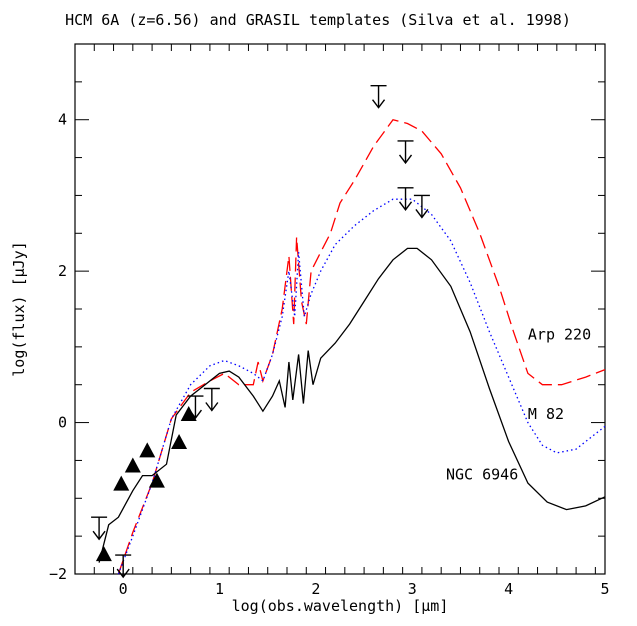 Image resolution: width=637 pixels, height=626 pixels. What do you see at coordinates (364, 589) in the screenshot?
I see `x-tick-labels: 0 1 2 3 4 5` at bounding box center [364, 589].